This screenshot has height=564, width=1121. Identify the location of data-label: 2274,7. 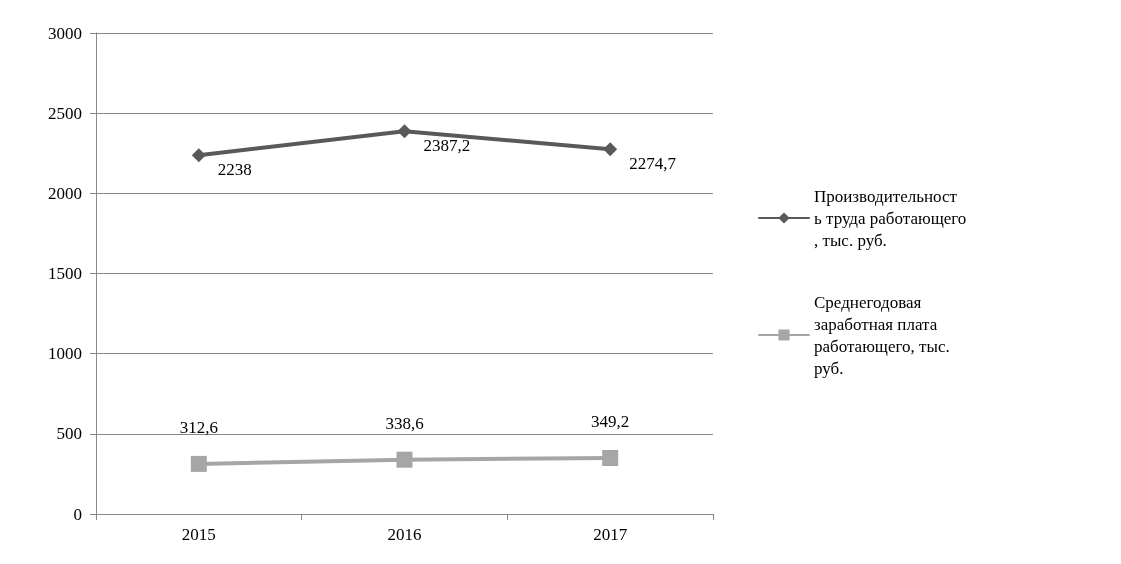
(653, 163).